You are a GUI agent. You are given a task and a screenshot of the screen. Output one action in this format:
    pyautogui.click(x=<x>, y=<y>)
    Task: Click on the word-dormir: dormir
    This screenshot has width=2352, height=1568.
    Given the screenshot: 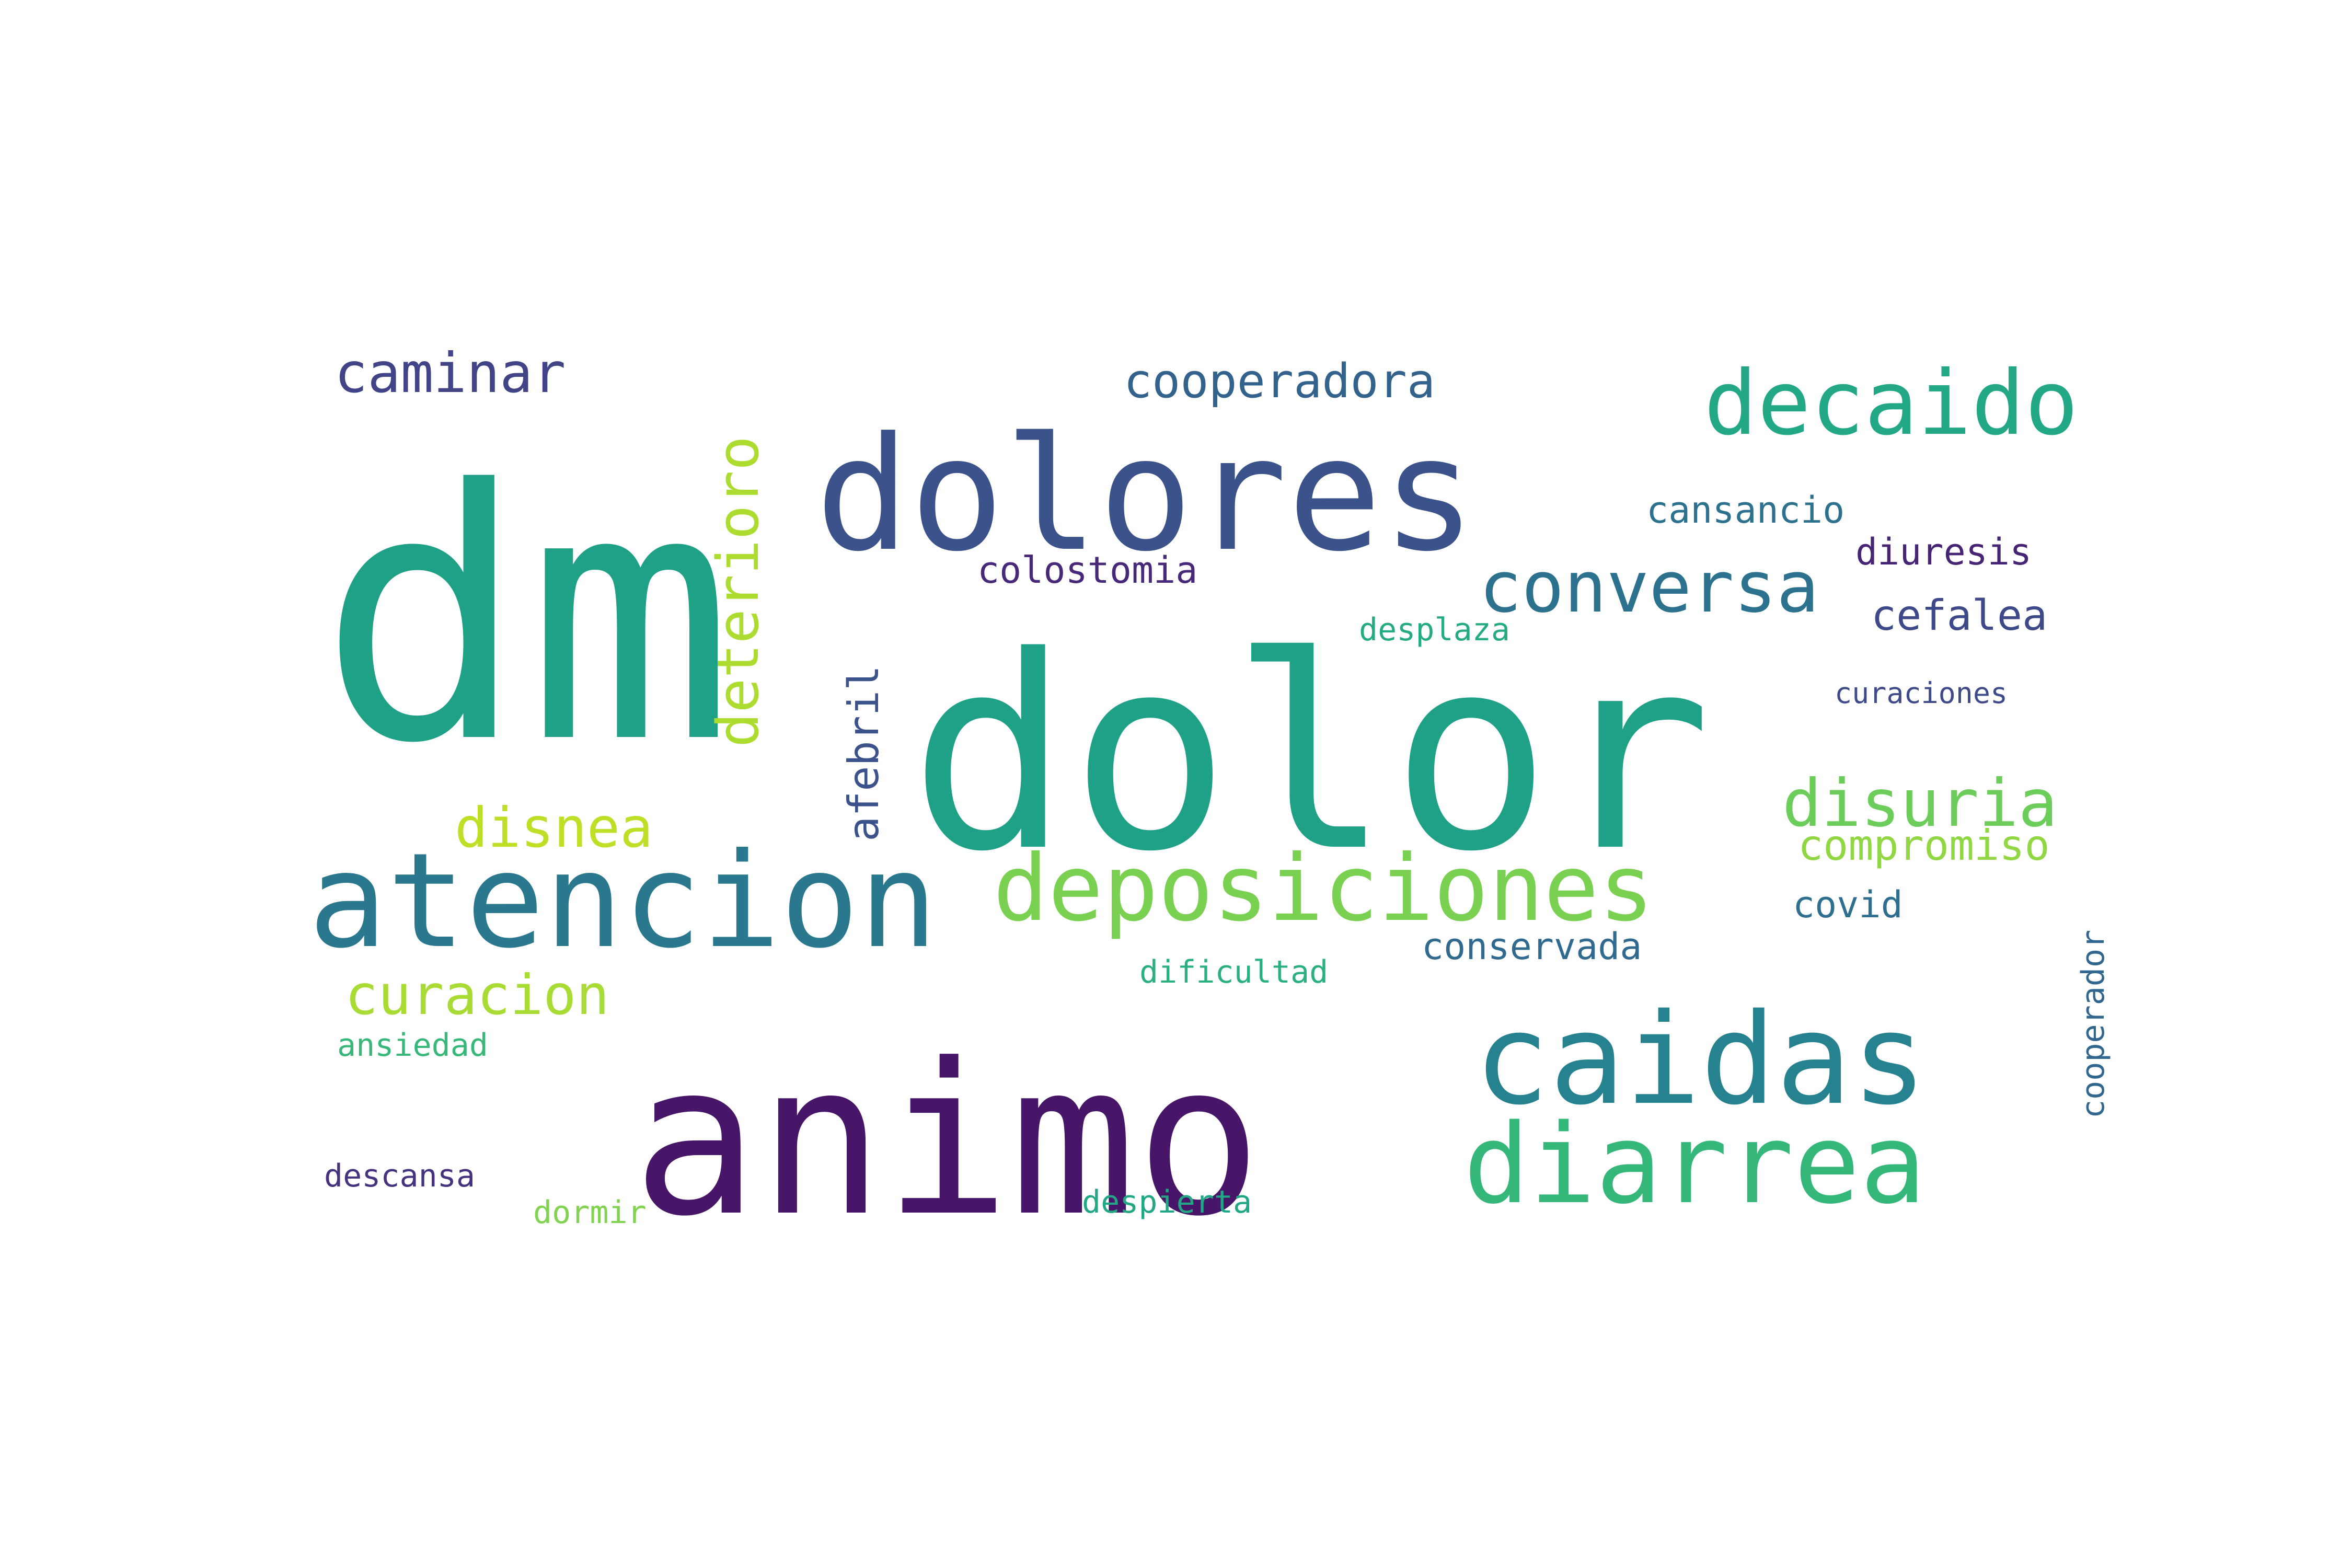 What is the action you would take?
    pyautogui.click(x=590, y=1212)
    